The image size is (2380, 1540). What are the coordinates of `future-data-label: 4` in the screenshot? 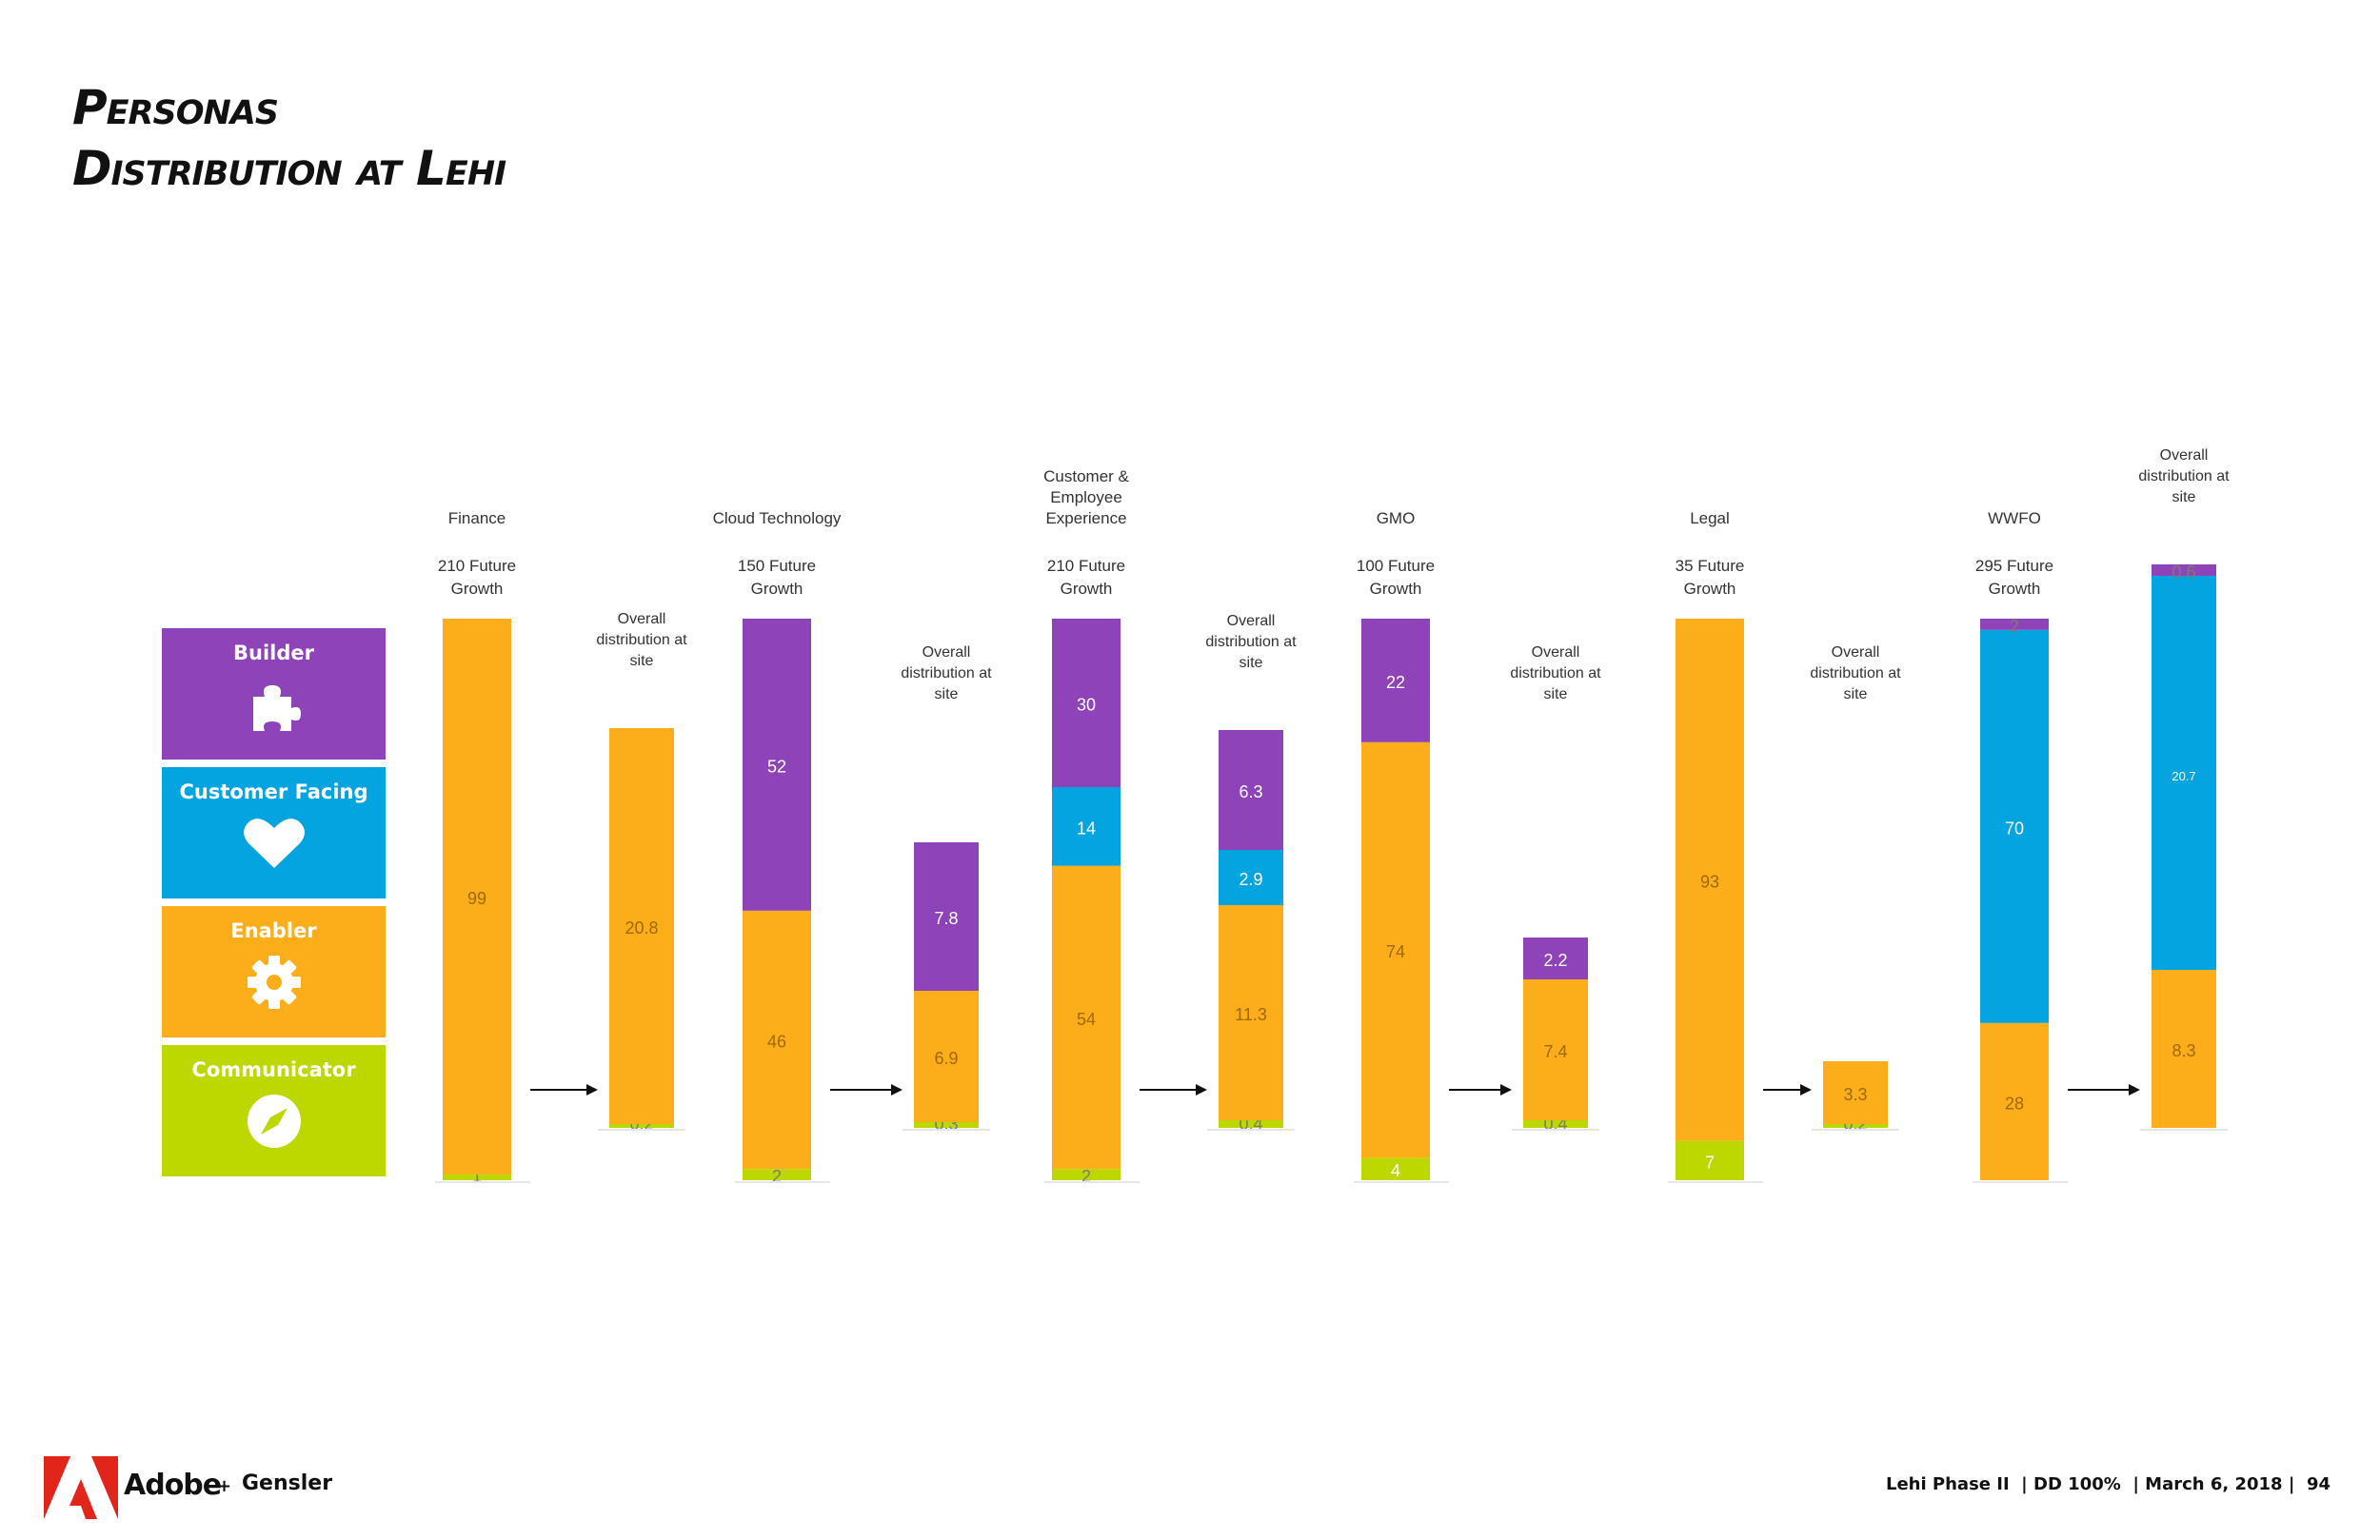 It's located at (1395, 1170).